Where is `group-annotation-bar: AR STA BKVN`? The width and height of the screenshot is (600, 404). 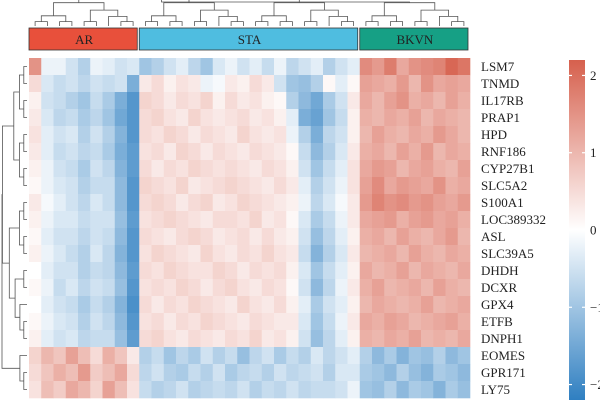 group-annotation-bar: AR STA BKVN is located at coordinates (248, 39).